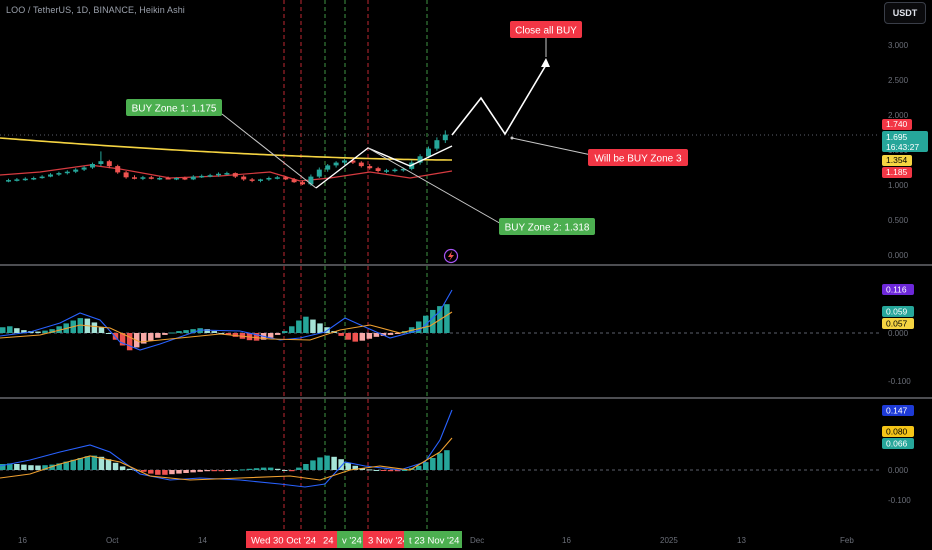  I want to click on price-tick: 0.500, so click(898, 220).